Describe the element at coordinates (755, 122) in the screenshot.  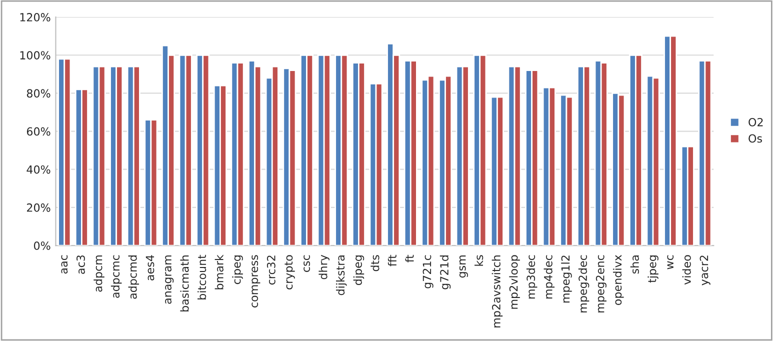
I see `legend-label: O2` at that location.